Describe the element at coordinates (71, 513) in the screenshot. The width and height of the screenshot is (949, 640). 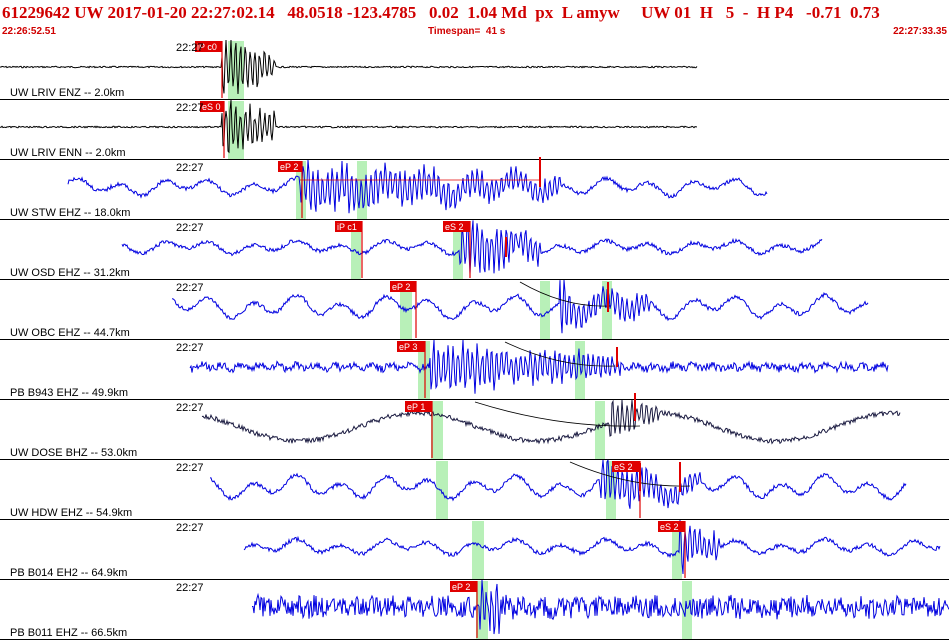
I see `station-label: UW HDW EHZ -- 54.9km` at that location.